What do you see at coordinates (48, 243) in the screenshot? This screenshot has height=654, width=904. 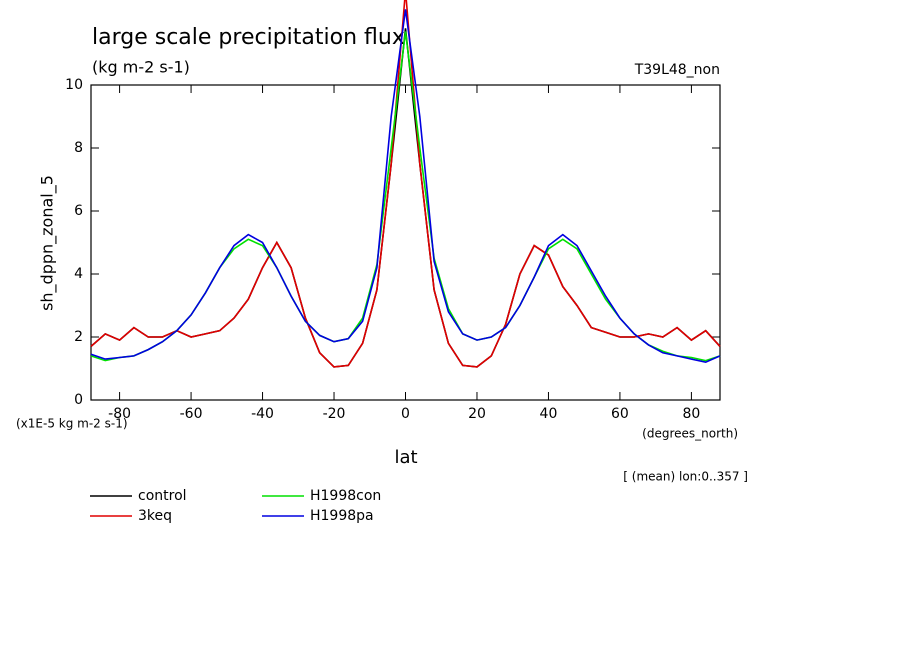 I see `y-axis-label: sh_dppn_zonal_5` at bounding box center [48, 243].